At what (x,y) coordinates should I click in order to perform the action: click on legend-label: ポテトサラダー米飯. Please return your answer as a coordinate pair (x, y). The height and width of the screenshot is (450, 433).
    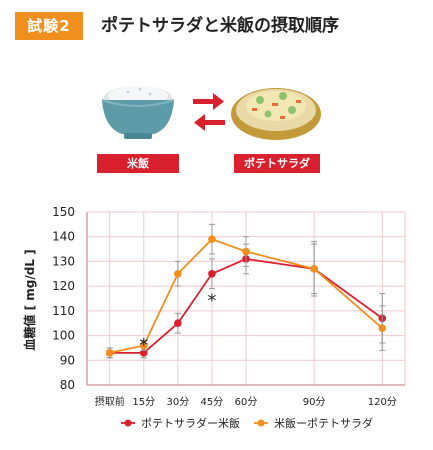
    Looking at the image, I should click on (190, 423).